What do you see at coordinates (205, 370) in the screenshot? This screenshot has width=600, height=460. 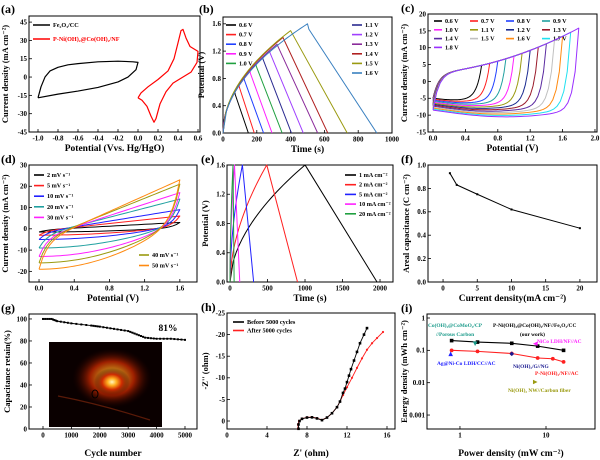 I see `y-axis-label: -Z'' (ohm)` at bounding box center [205, 370].